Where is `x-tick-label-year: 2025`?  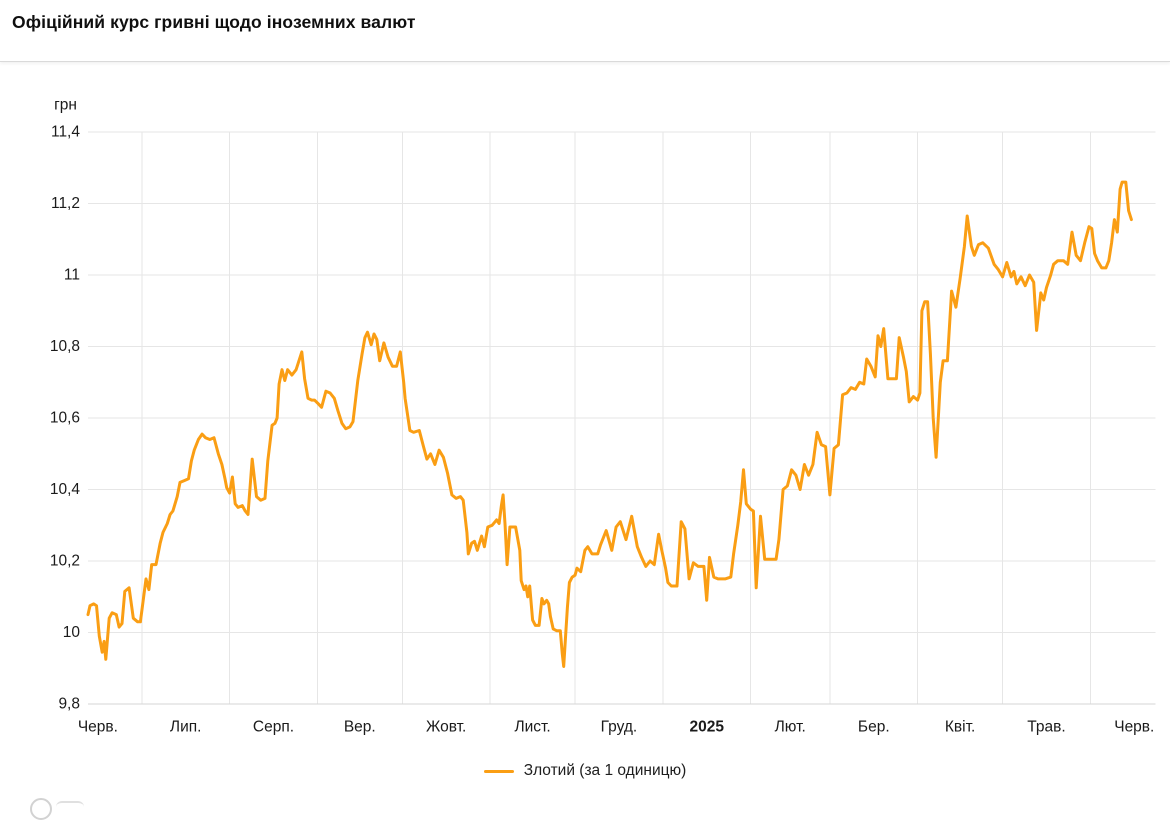 x-tick-label-year: 2025 is located at coordinates (706, 727).